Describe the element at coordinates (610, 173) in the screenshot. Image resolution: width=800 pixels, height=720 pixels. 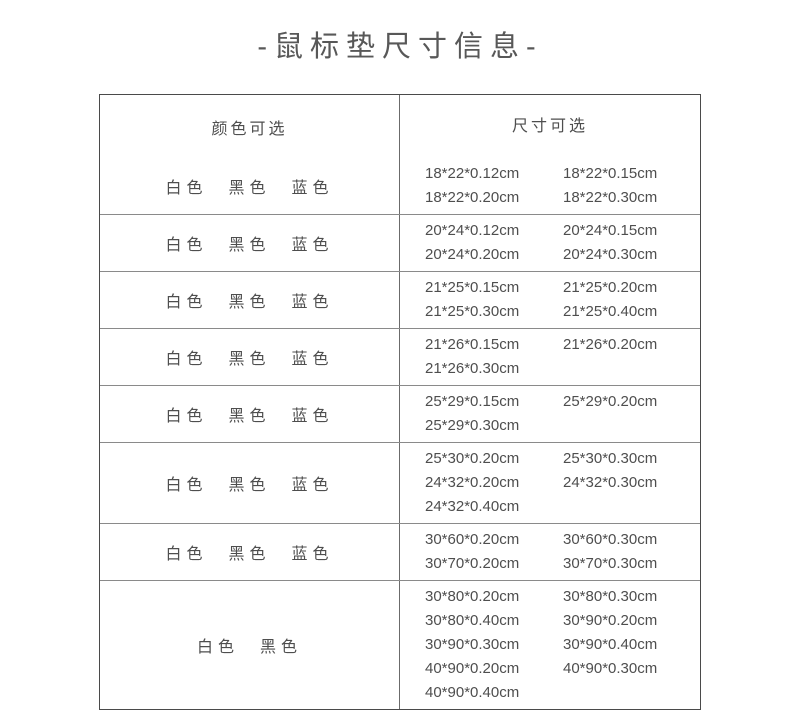
I see `size-option: 18*22*0.15cm` at that location.